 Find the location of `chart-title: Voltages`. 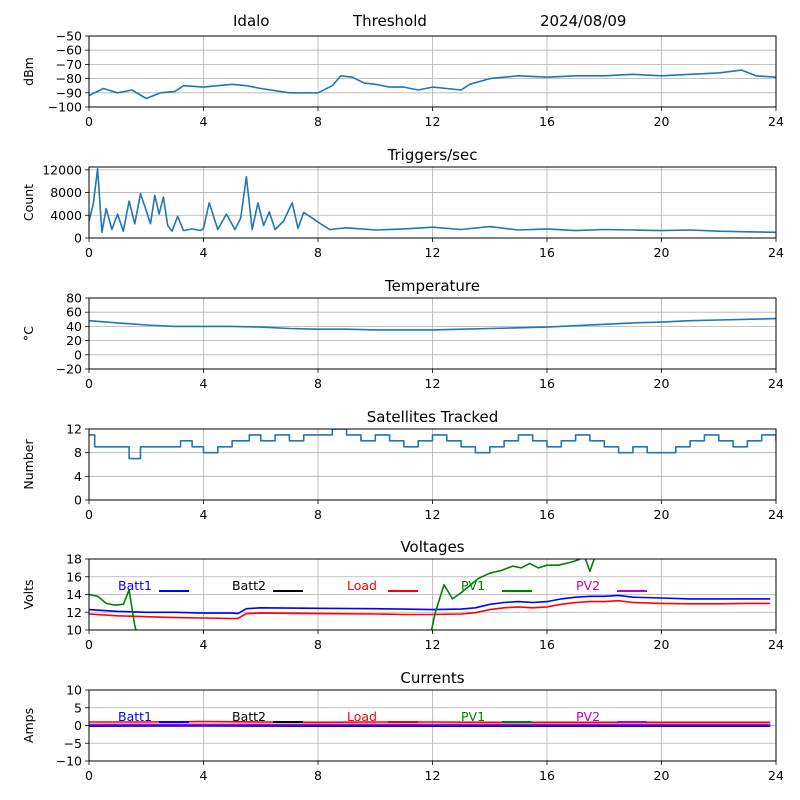

chart-title: Voltages is located at coordinates (432, 547).